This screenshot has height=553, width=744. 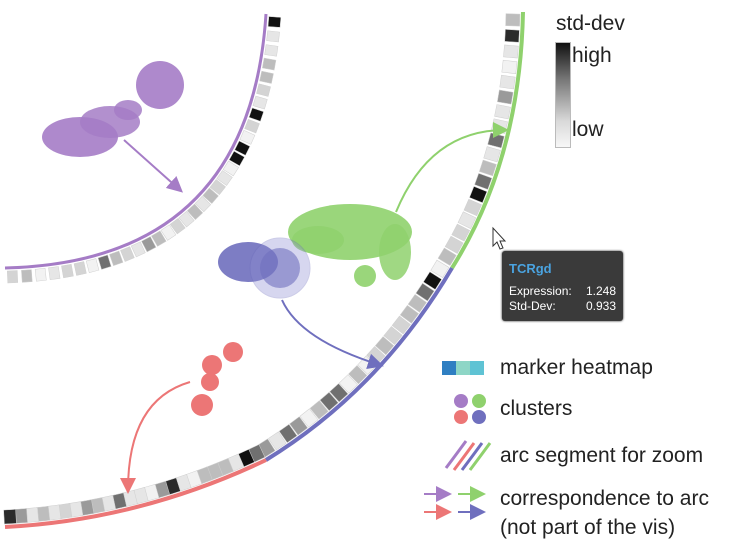 I want to click on tooltip-stddev-value: 0.933, so click(x=600, y=306).